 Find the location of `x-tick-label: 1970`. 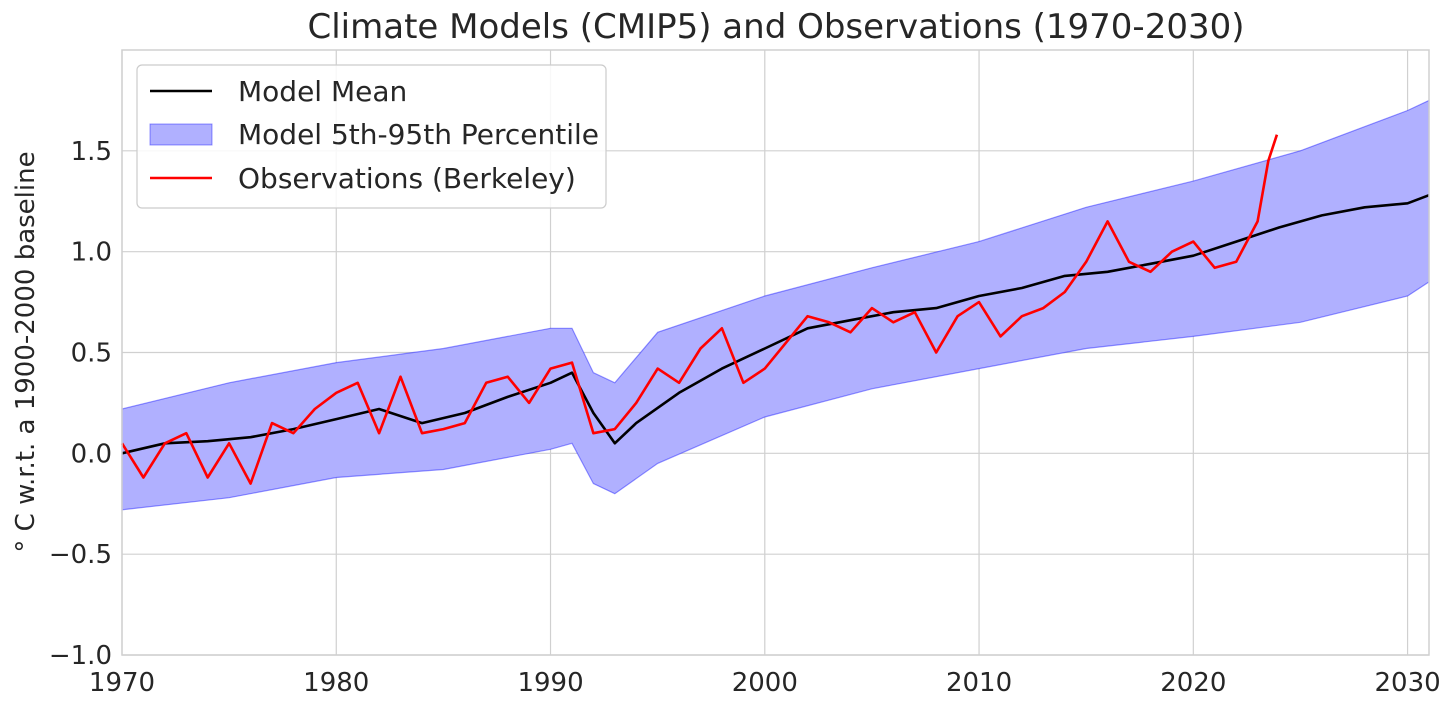

x-tick-label: 1970 is located at coordinates (122, 683).